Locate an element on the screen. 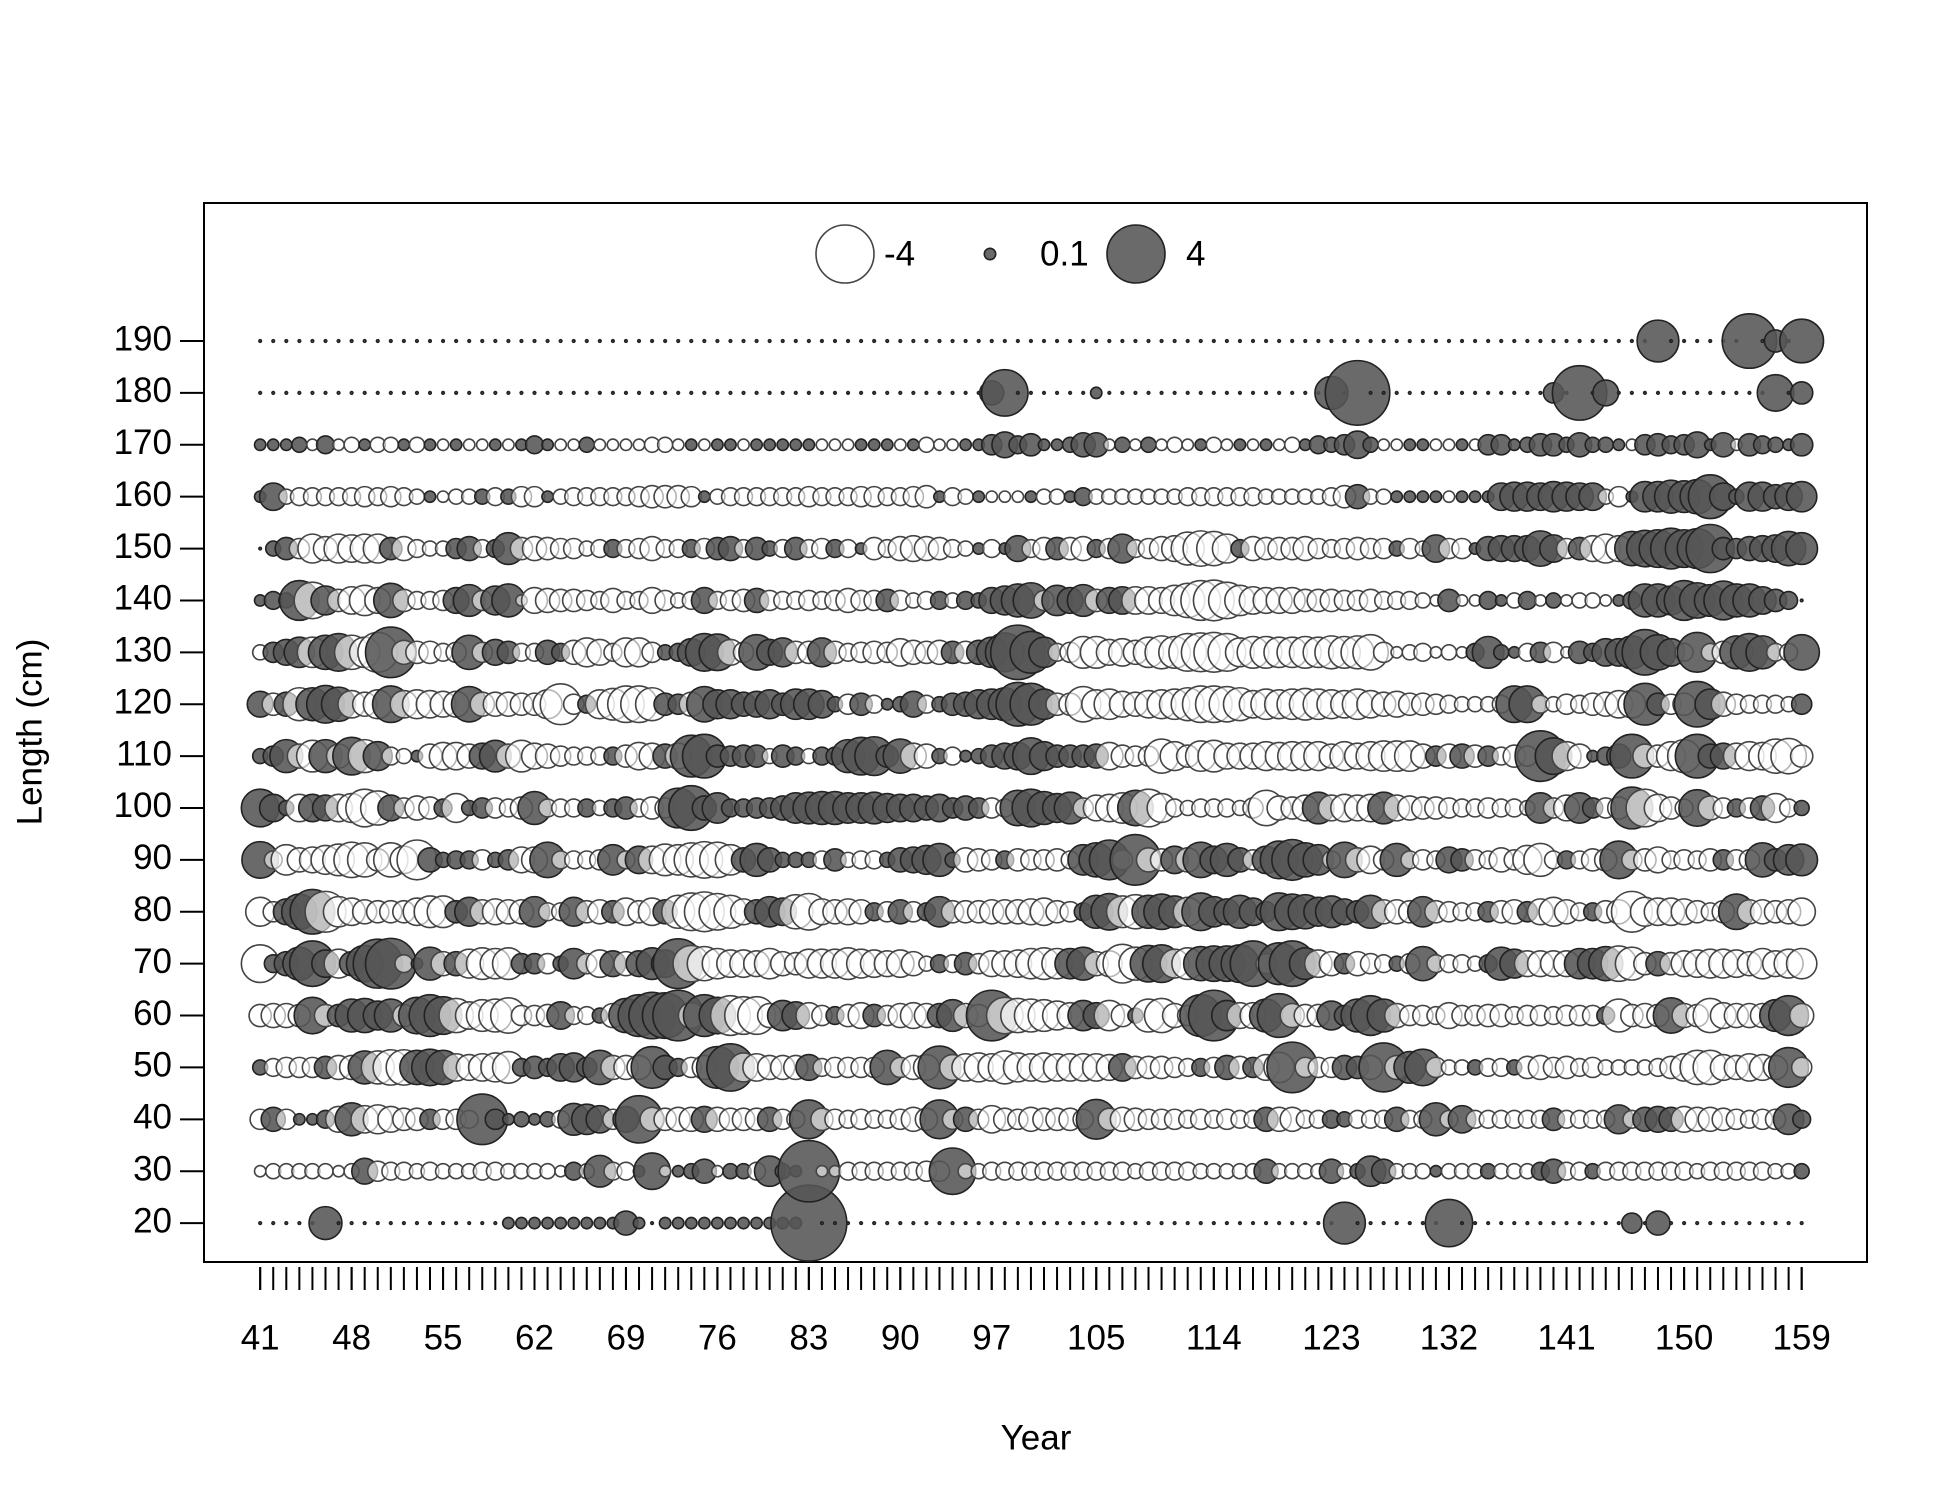  y-tick-label: 160 is located at coordinates (143, 494).